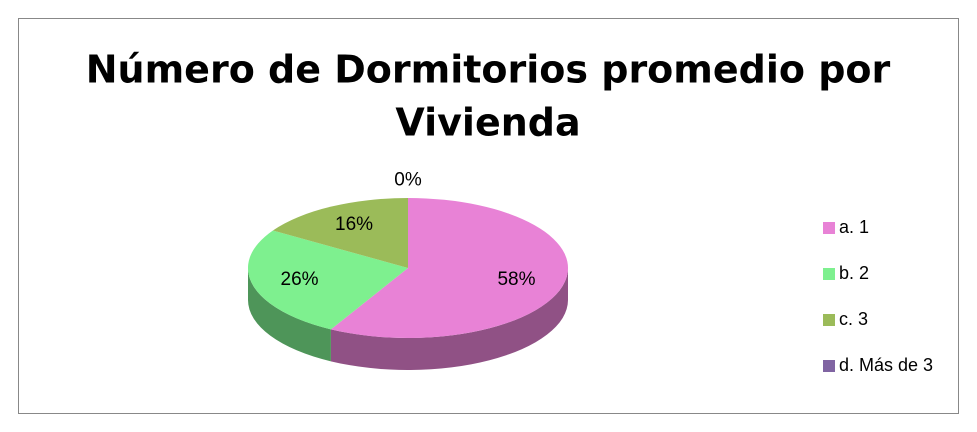 This screenshot has height=432, width=977. What do you see at coordinates (408, 180) in the screenshot?
I see `data-label: 0%` at bounding box center [408, 180].